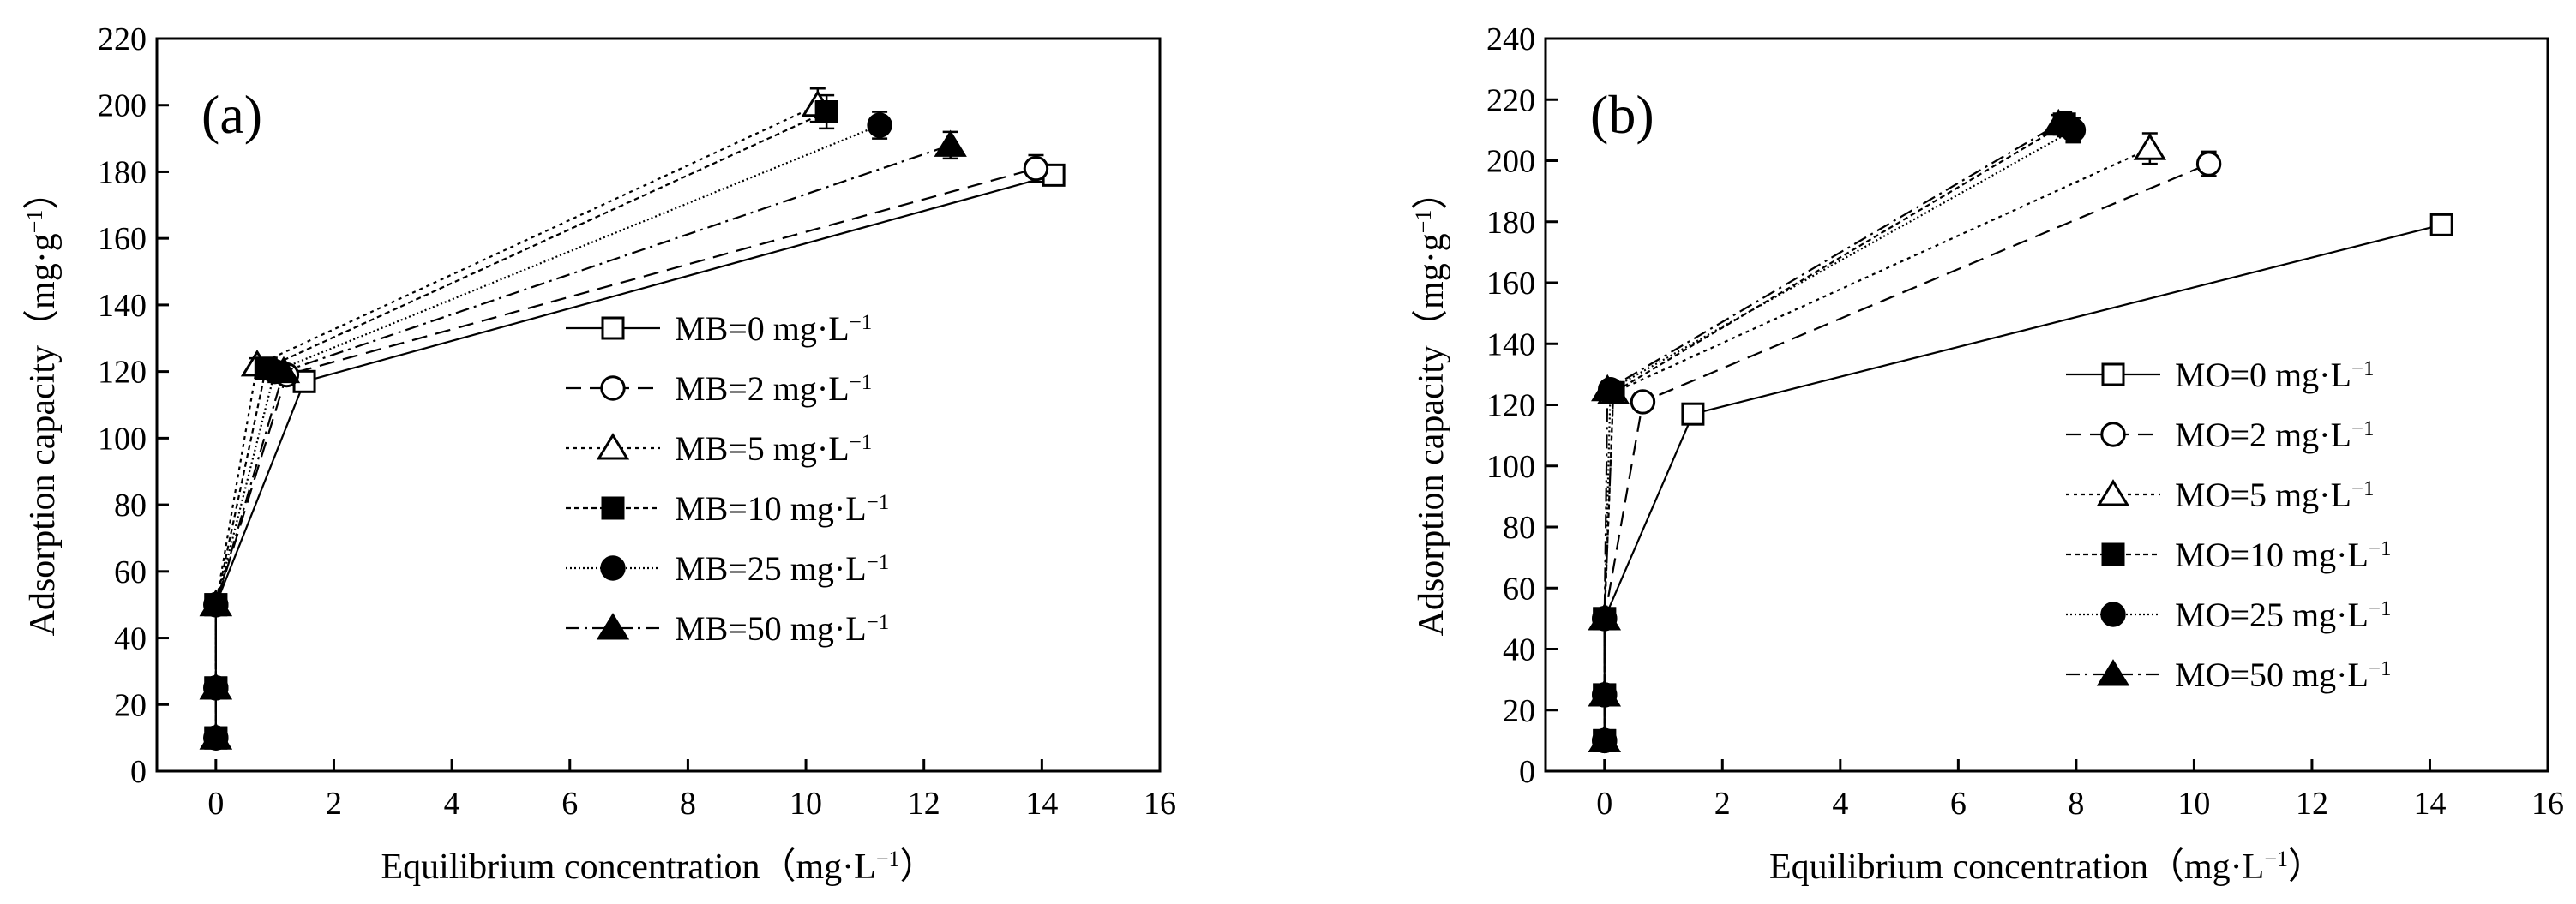  I want to click on legend-label: MO=0 mg·L−1, so click(2275, 375).